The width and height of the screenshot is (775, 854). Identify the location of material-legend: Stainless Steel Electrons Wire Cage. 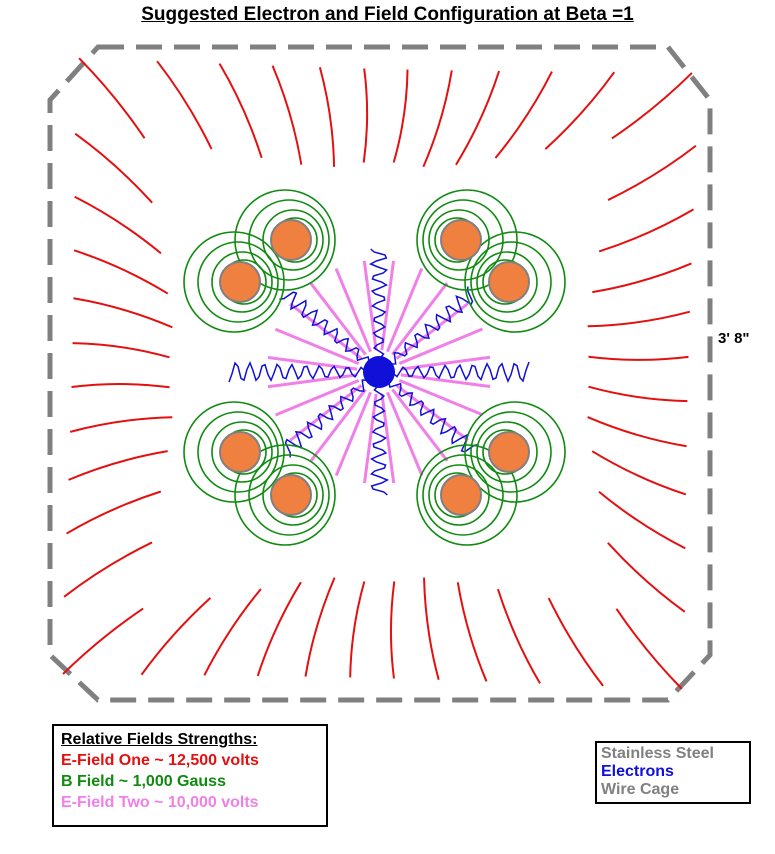
(673, 772).